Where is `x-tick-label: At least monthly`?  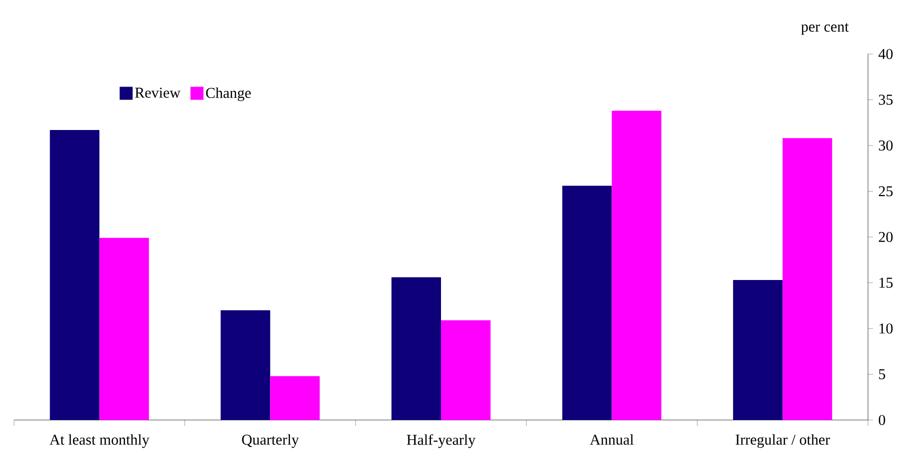 x-tick-label: At least monthly is located at coordinates (100, 441).